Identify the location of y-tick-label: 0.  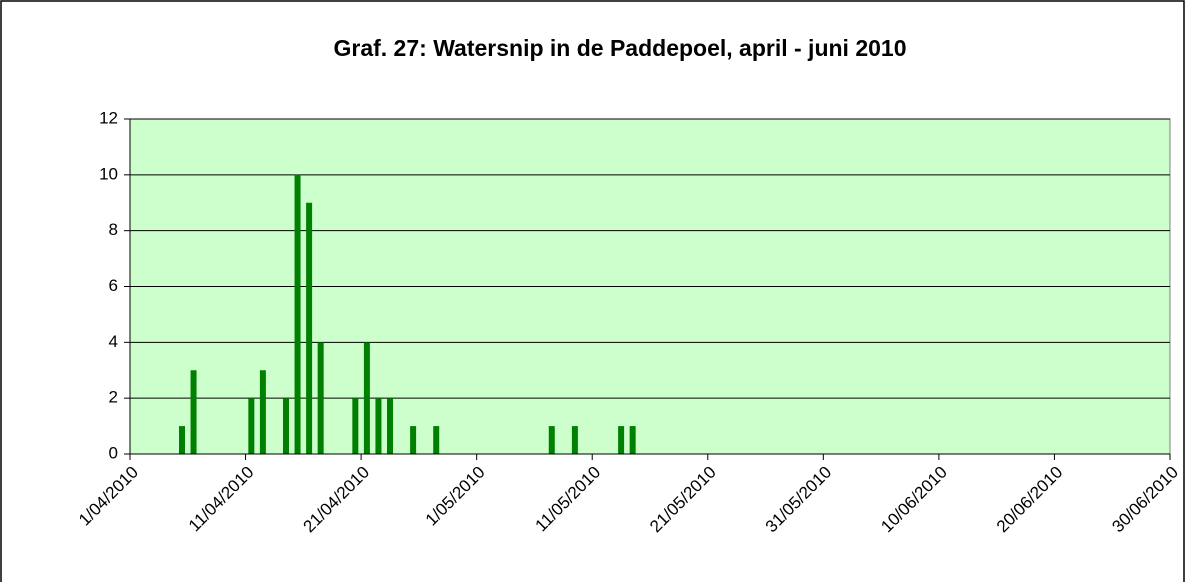
(113, 452).